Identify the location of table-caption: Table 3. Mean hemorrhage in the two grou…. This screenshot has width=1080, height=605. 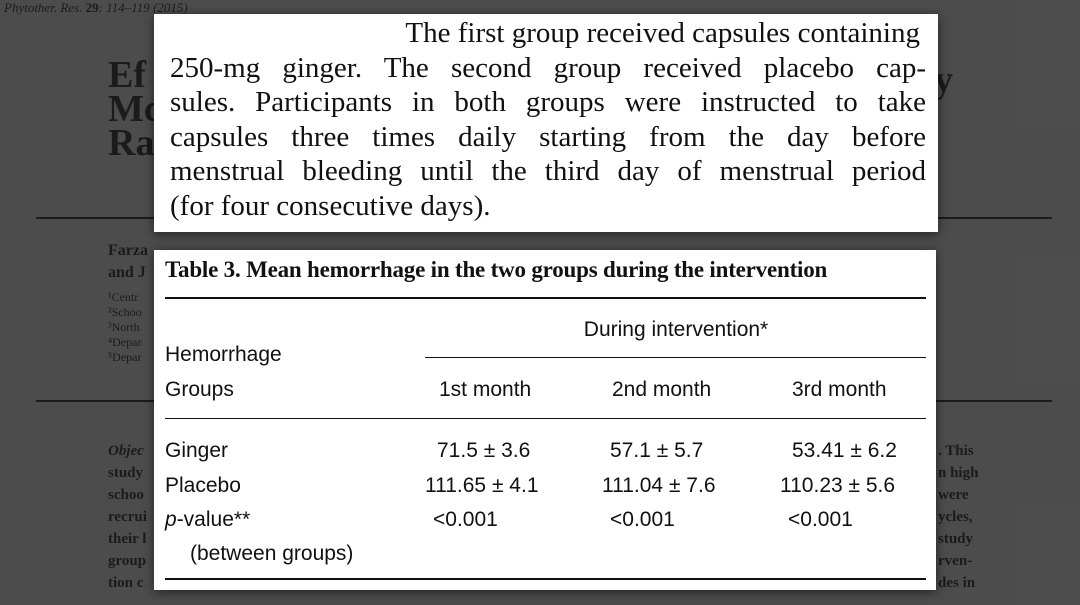
(496, 269).